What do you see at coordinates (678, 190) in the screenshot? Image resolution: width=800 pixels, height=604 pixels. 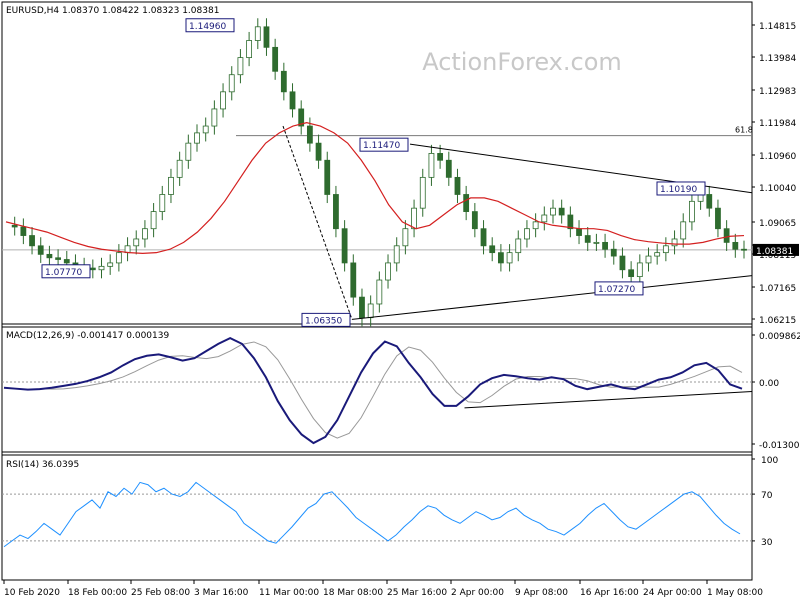 I see `level-label: 1.10190` at bounding box center [678, 190].